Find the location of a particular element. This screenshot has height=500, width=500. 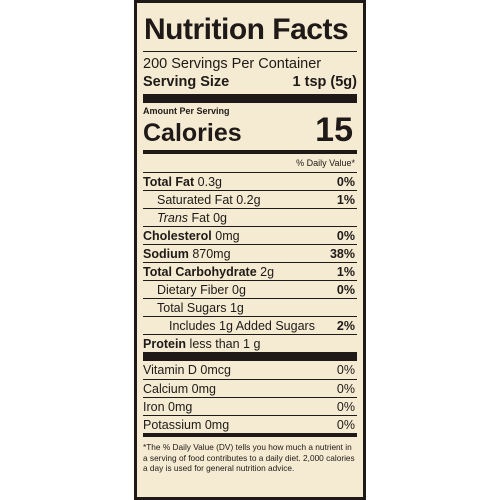

nutrient-name: Dietary Fiber is located at coordinates (193, 289).